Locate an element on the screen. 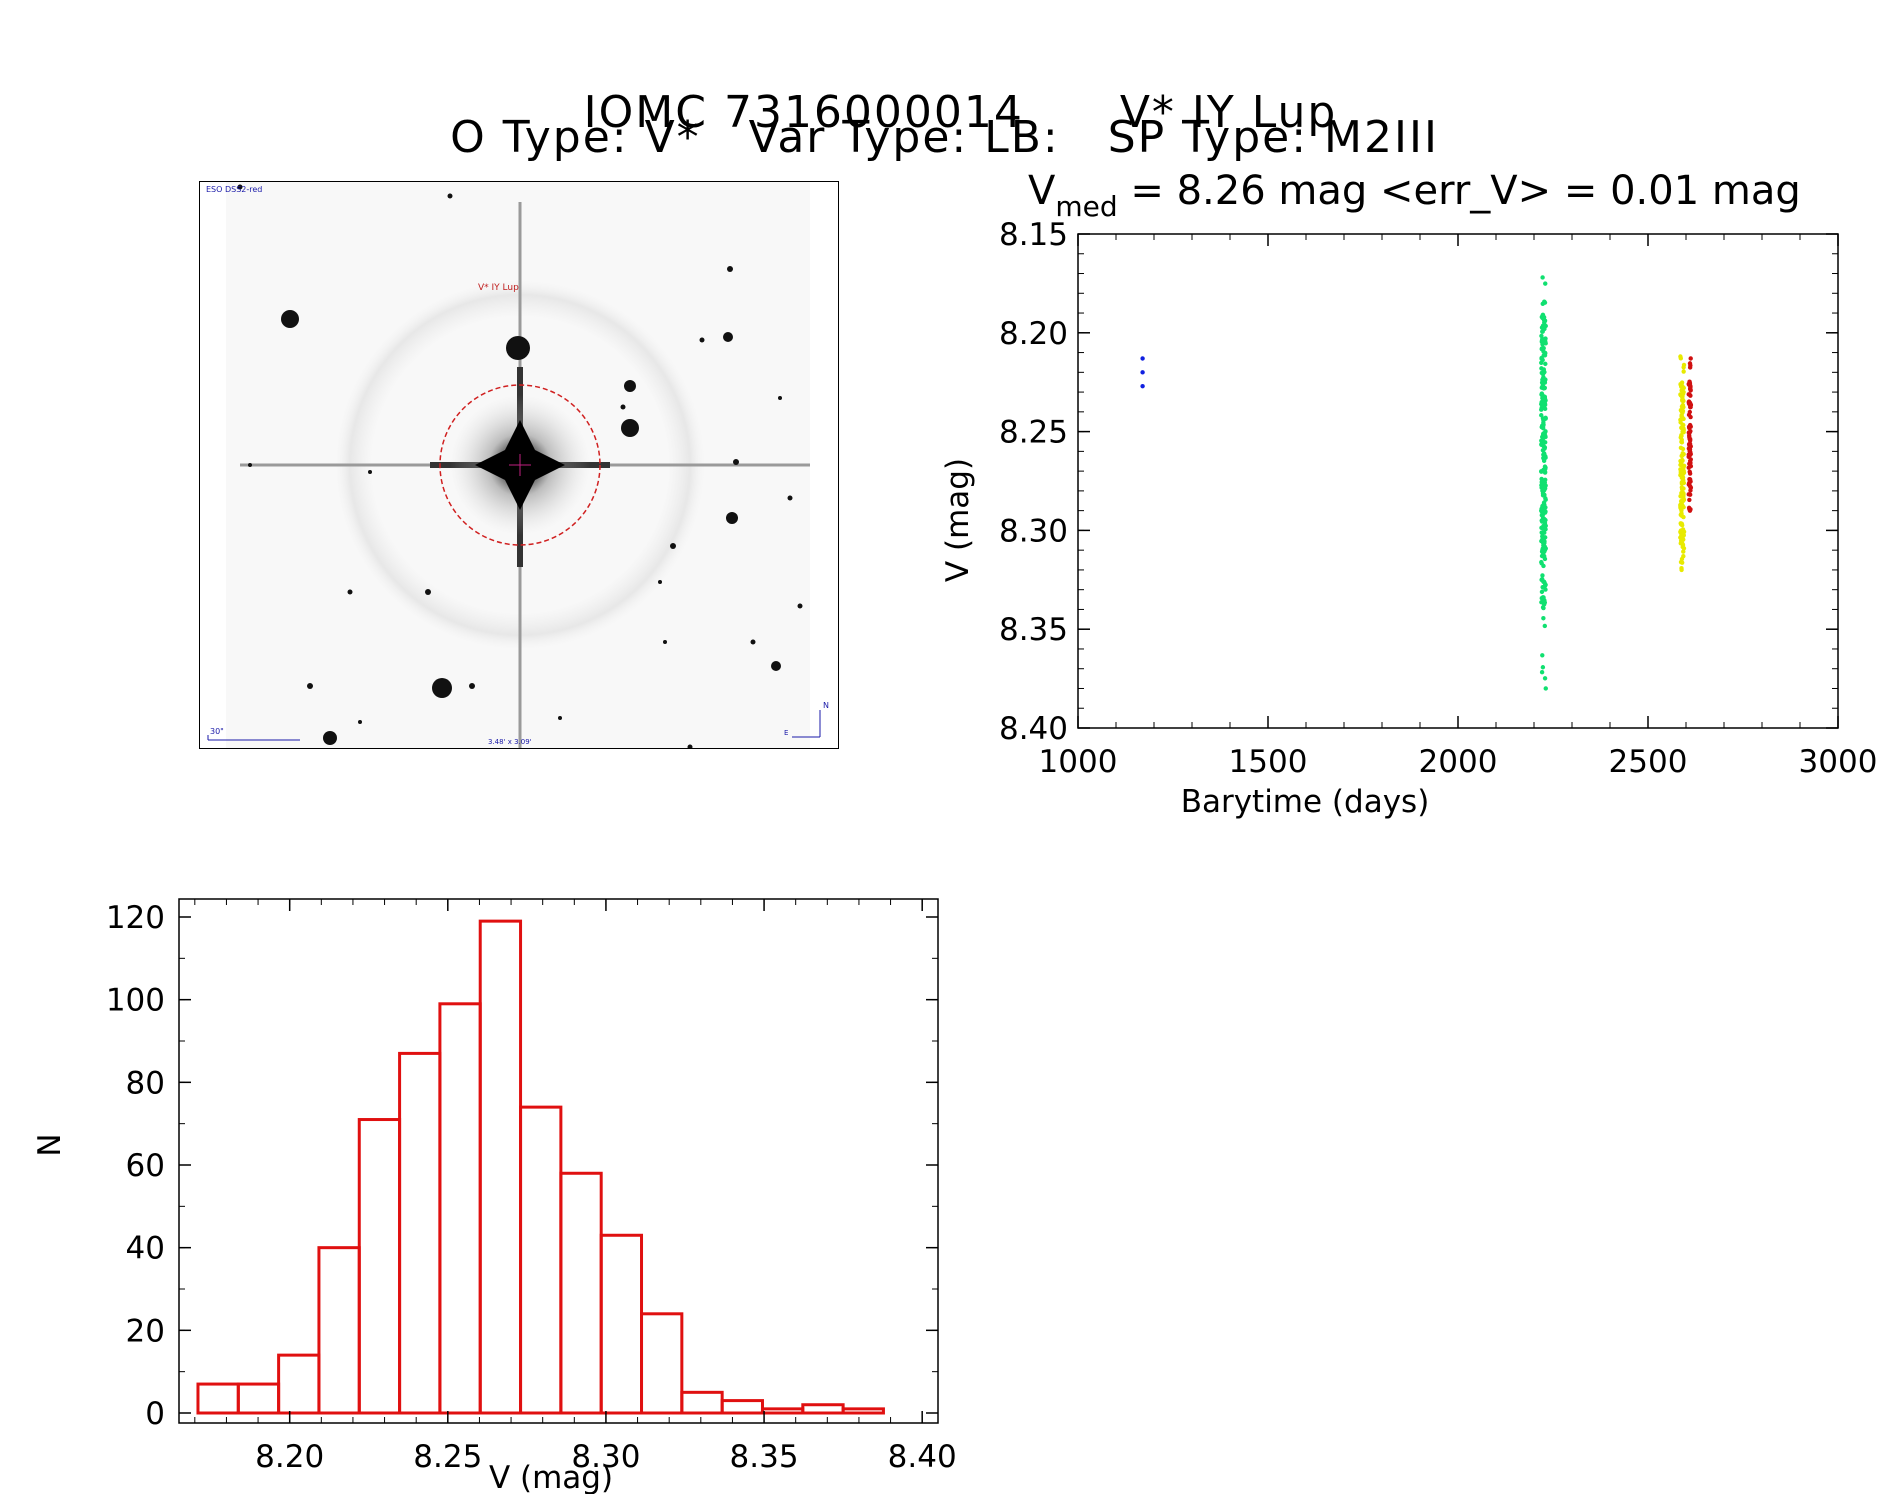 The height and width of the screenshot is (1494, 1889). light-curve-title-main: V is located at coordinates (1042, 191).